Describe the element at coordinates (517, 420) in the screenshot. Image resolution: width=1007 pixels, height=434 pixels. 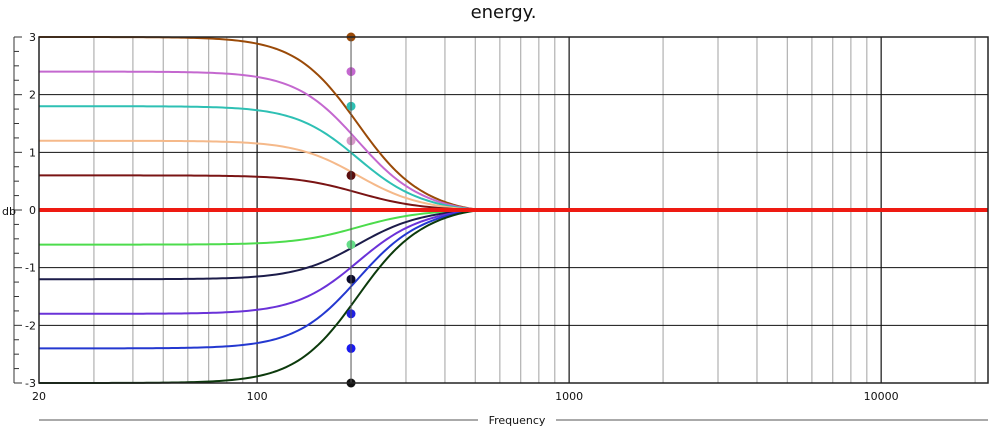
I see `x-axis-title: Frequency` at that location.